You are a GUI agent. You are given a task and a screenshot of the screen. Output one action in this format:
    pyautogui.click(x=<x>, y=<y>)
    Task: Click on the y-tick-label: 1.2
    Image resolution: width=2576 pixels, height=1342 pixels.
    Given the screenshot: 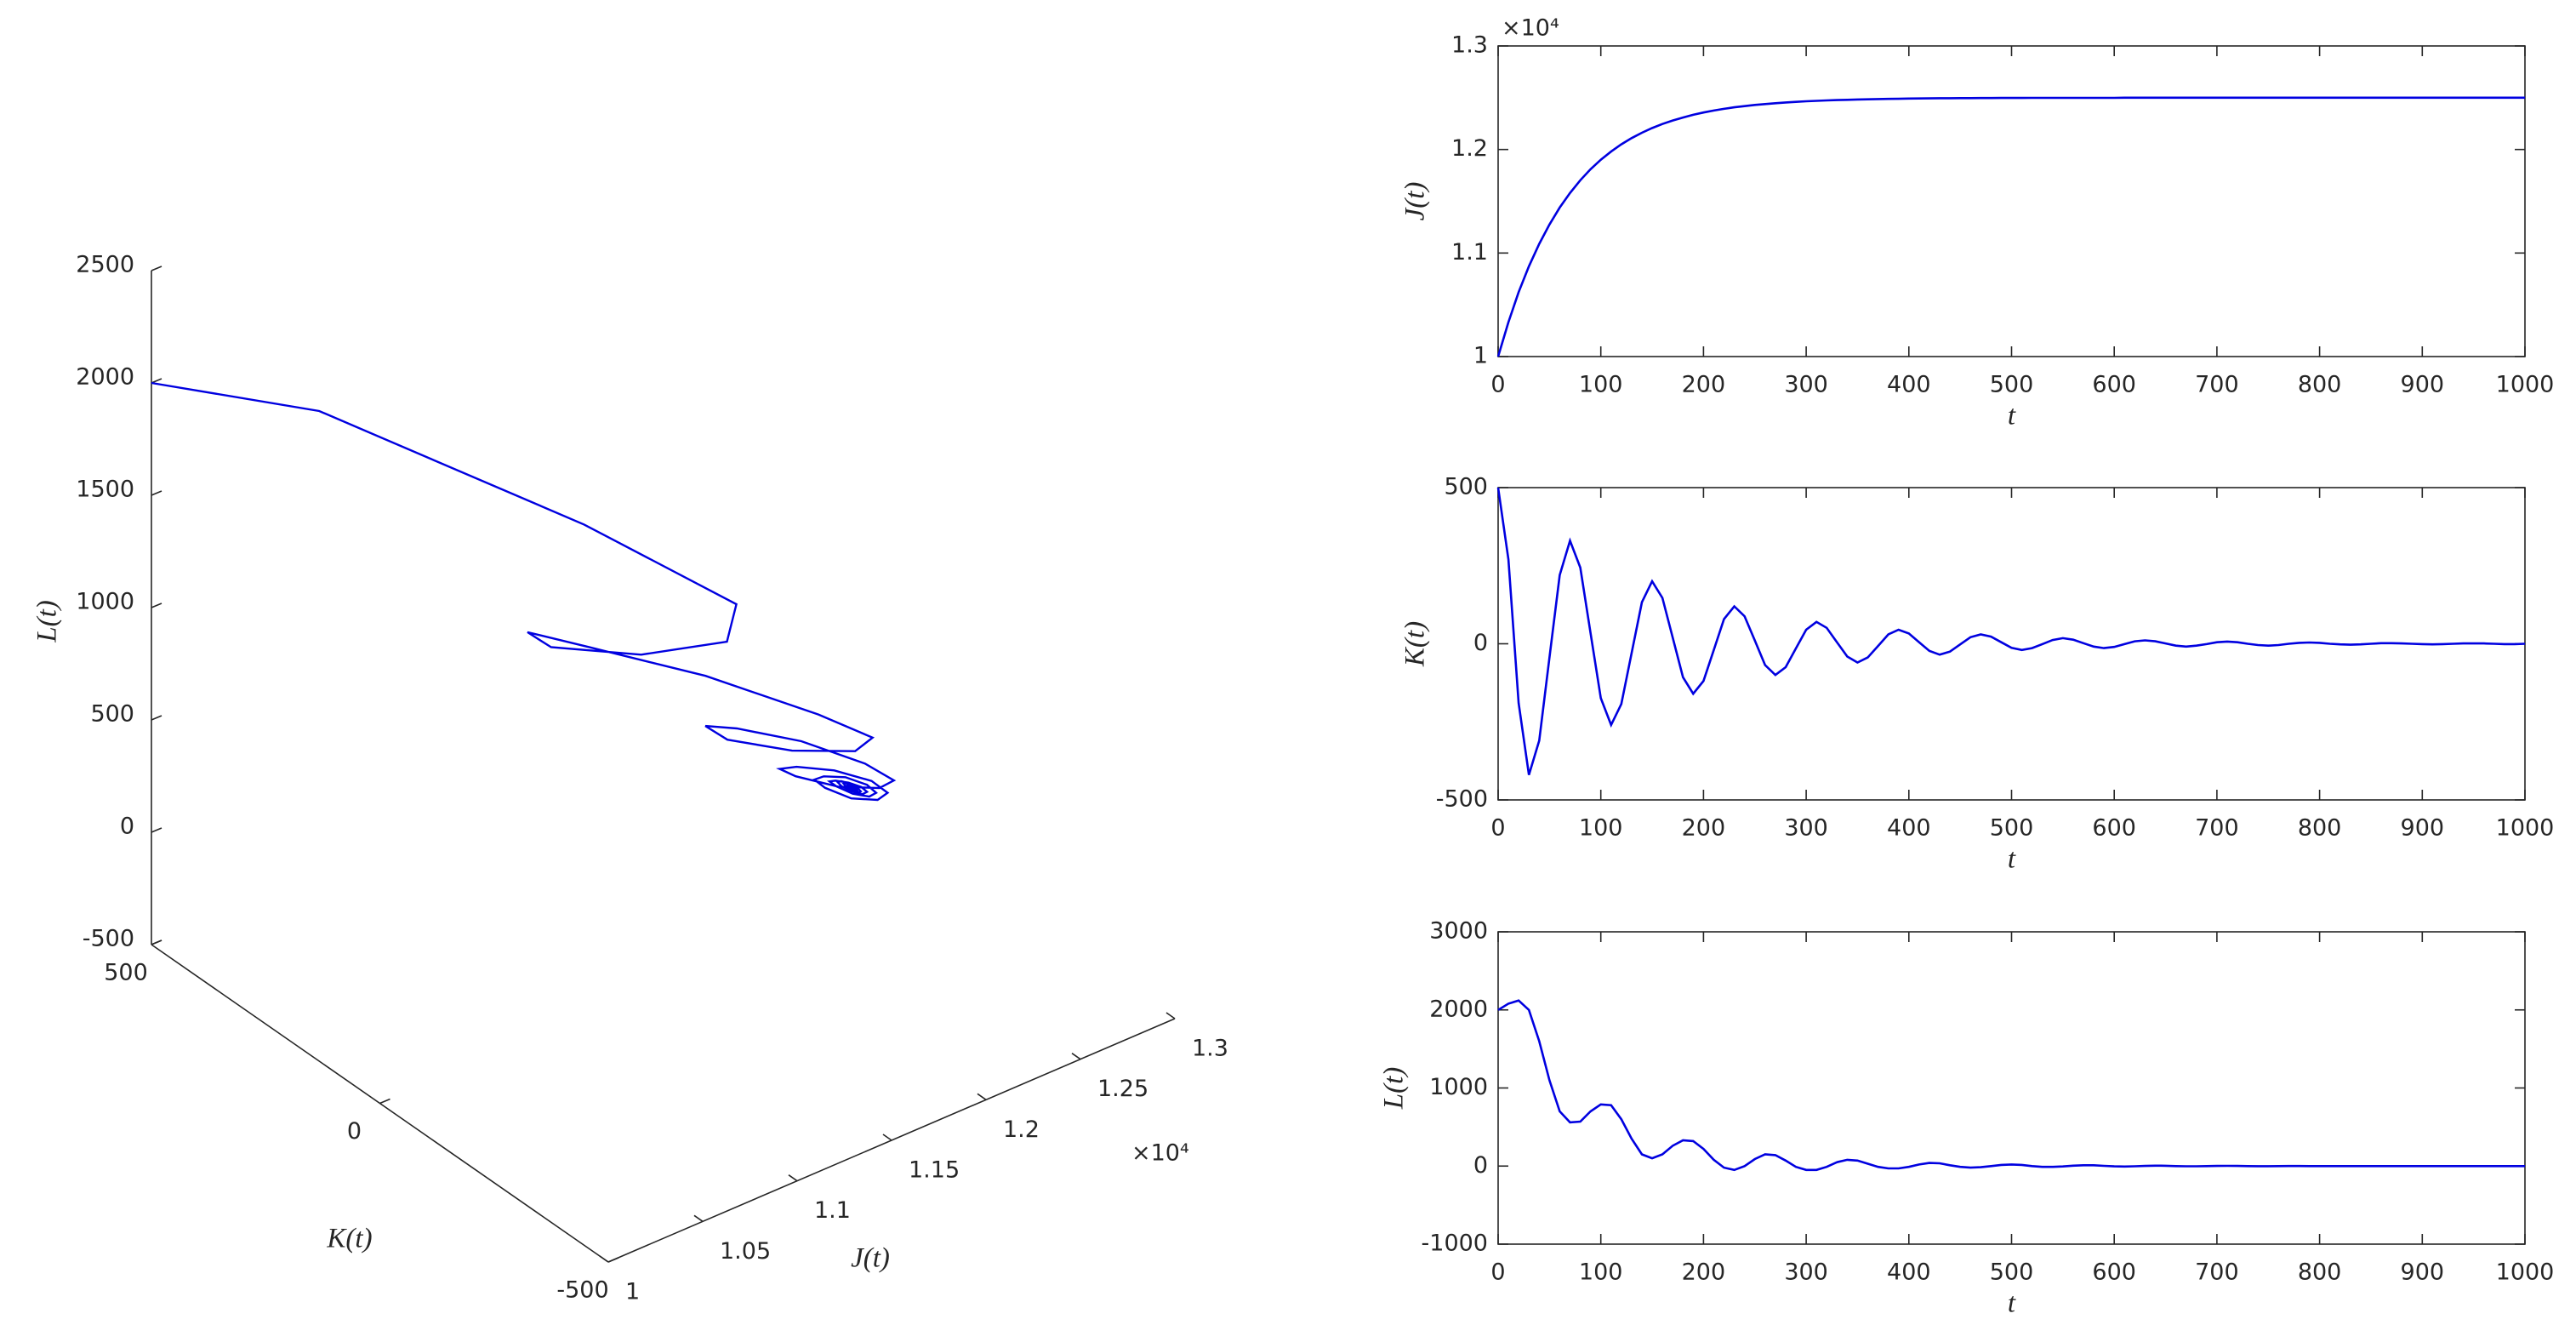 What is the action you would take?
    pyautogui.click(x=1469, y=148)
    